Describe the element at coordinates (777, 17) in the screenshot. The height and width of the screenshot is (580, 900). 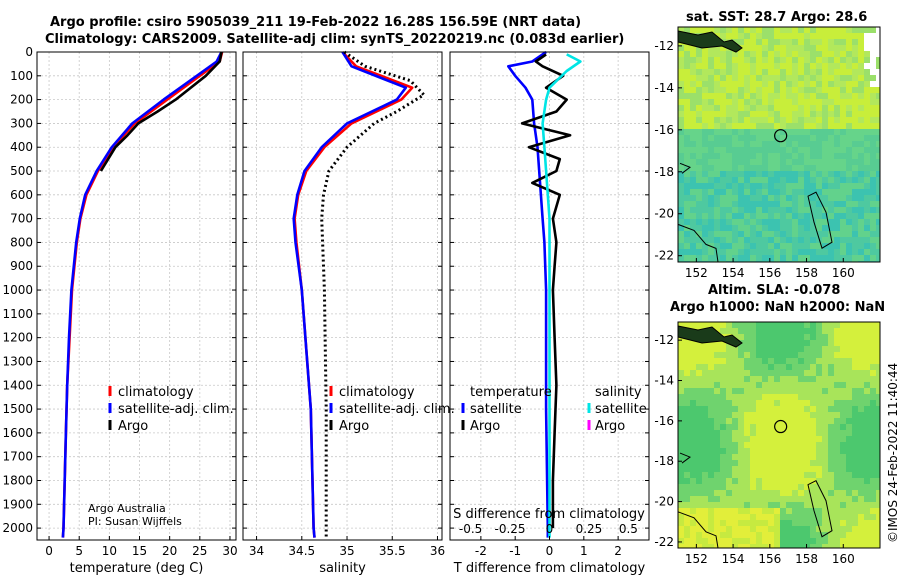
I see `sst-map-title: sat. SST: 28.7 Argo: 28.6` at that location.